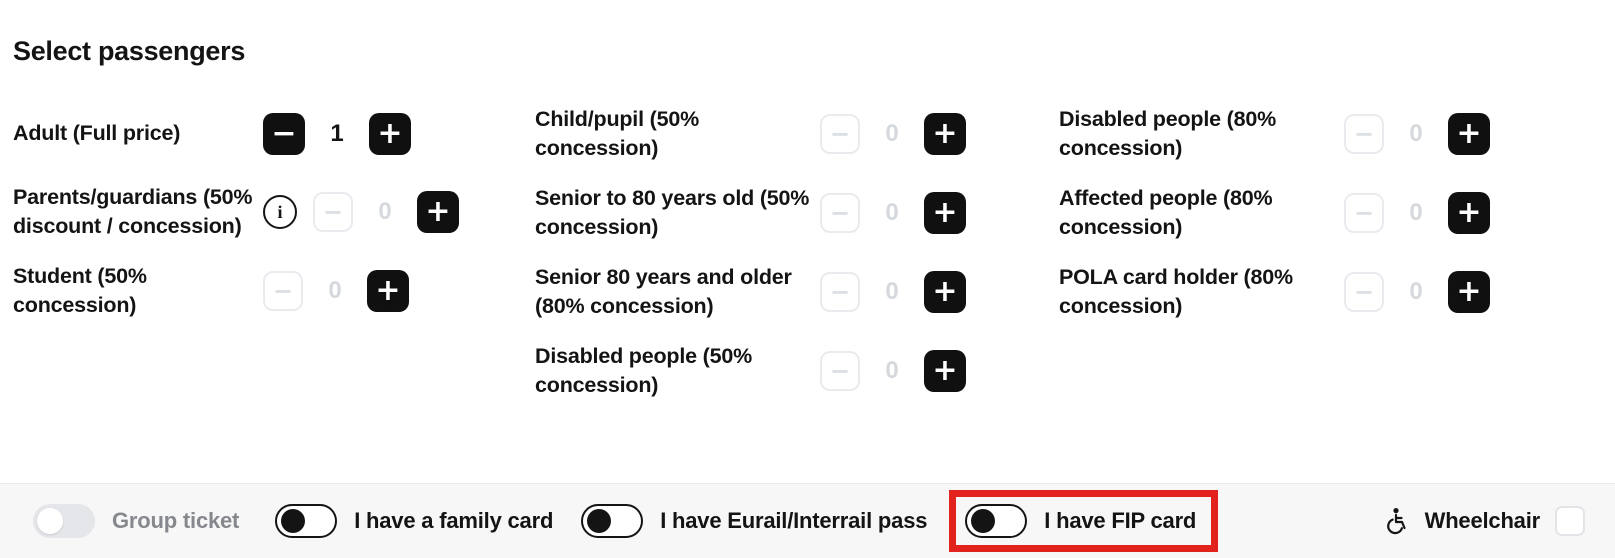  I want to click on family-card-toggle, so click(306, 521).